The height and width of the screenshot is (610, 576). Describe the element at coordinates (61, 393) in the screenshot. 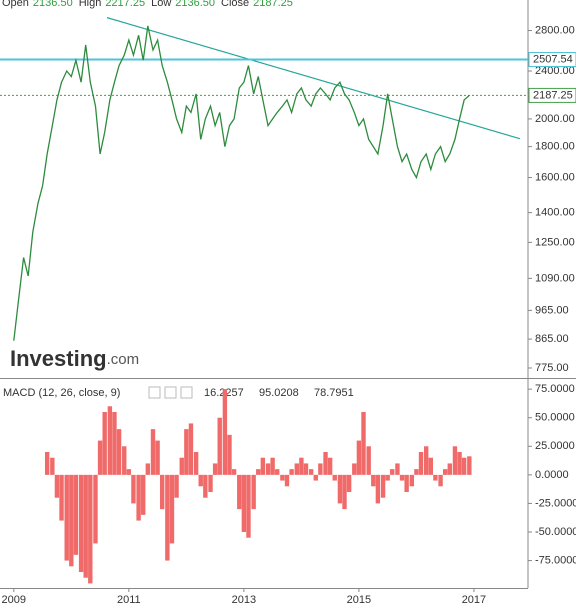

I see `macd-title: MACD (12, 26, close, 9)` at that location.